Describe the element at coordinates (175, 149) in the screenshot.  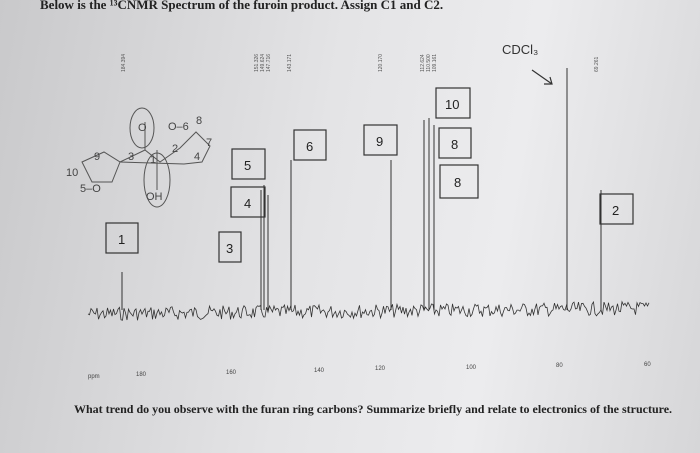
I see `structure-label: 2` at that location.